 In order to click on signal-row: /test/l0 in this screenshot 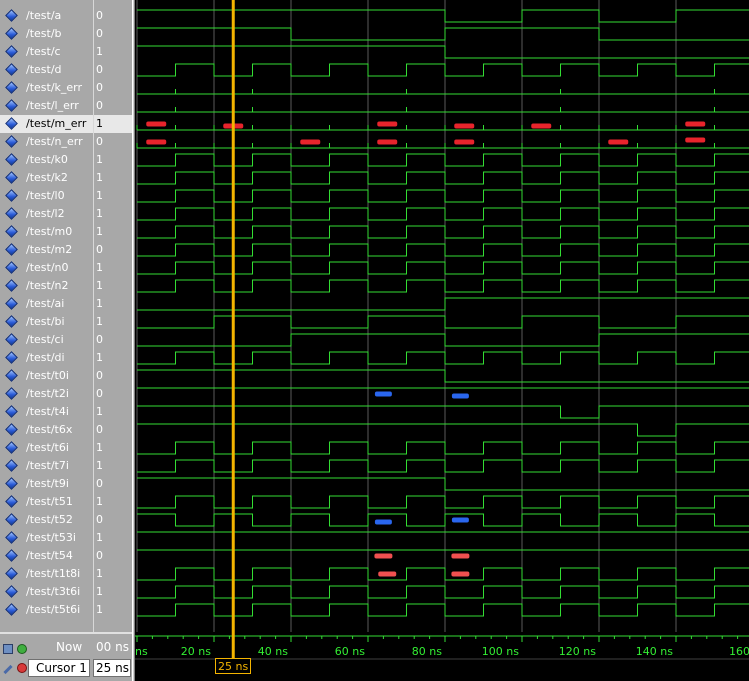, I will do `click(46, 196)`.